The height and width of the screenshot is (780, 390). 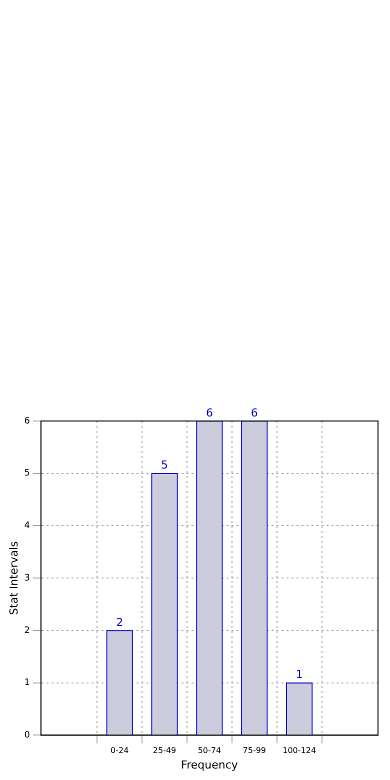 What do you see at coordinates (299, 751) in the screenshot?
I see `x-tick-label: 100-124` at bounding box center [299, 751].